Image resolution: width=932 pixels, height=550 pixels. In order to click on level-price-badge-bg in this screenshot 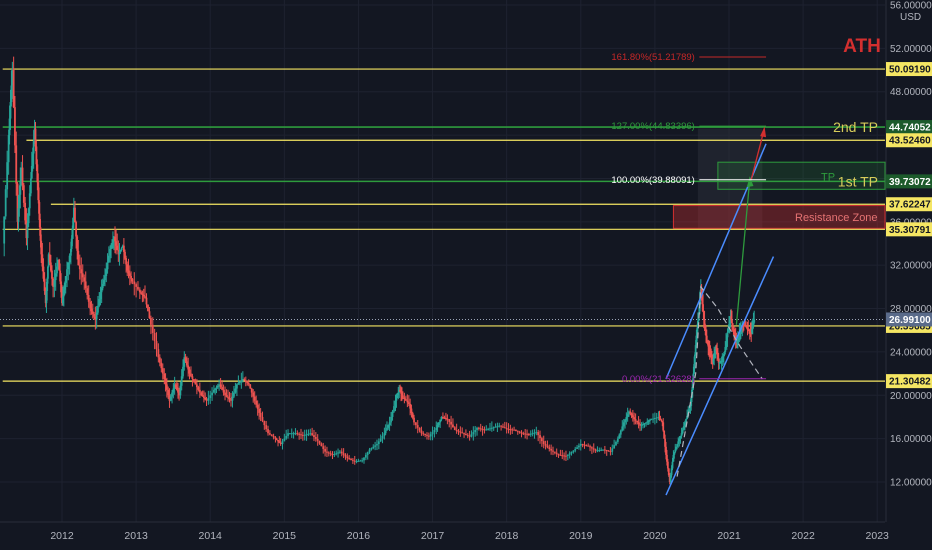, I will do `click(909, 204)`.